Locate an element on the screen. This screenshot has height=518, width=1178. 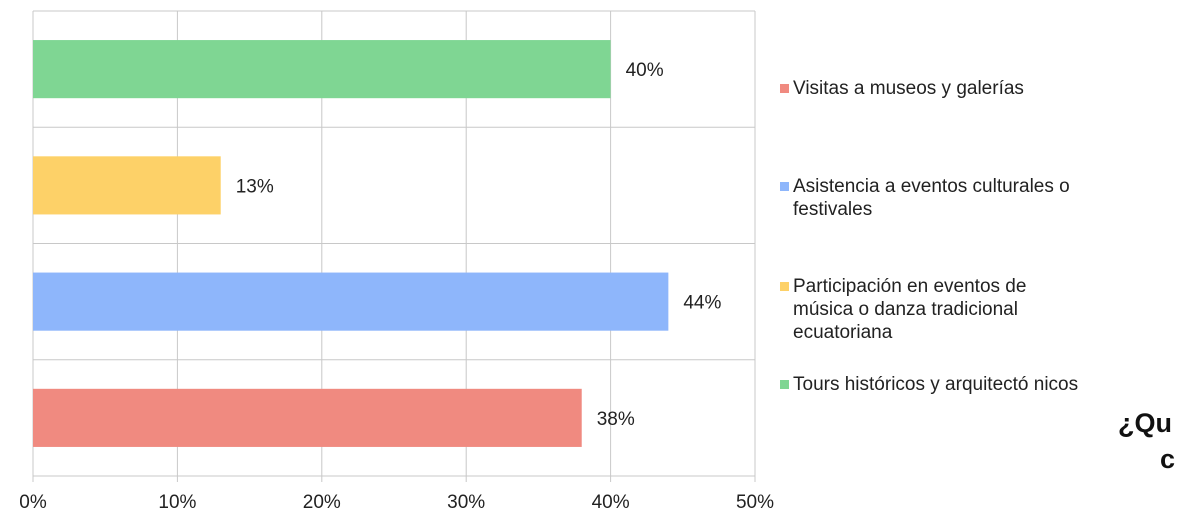
x-tick-label: 20% is located at coordinates (322, 502).